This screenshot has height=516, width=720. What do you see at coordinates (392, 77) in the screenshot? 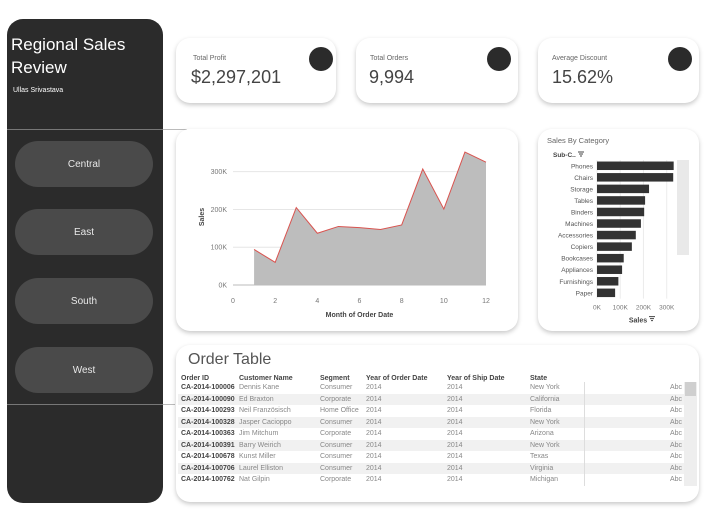
I see `kpi-value: 9,994` at bounding box center [392, 77].